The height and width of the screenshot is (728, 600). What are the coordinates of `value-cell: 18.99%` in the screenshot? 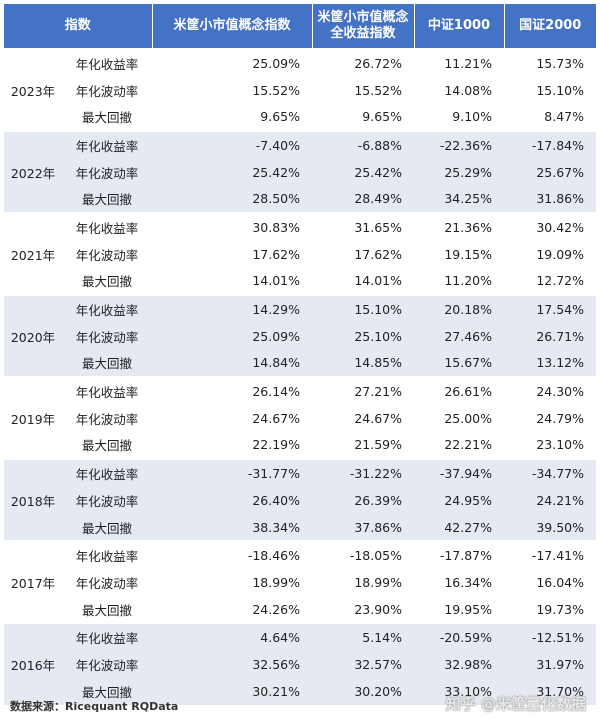 It's located at (363, 582).